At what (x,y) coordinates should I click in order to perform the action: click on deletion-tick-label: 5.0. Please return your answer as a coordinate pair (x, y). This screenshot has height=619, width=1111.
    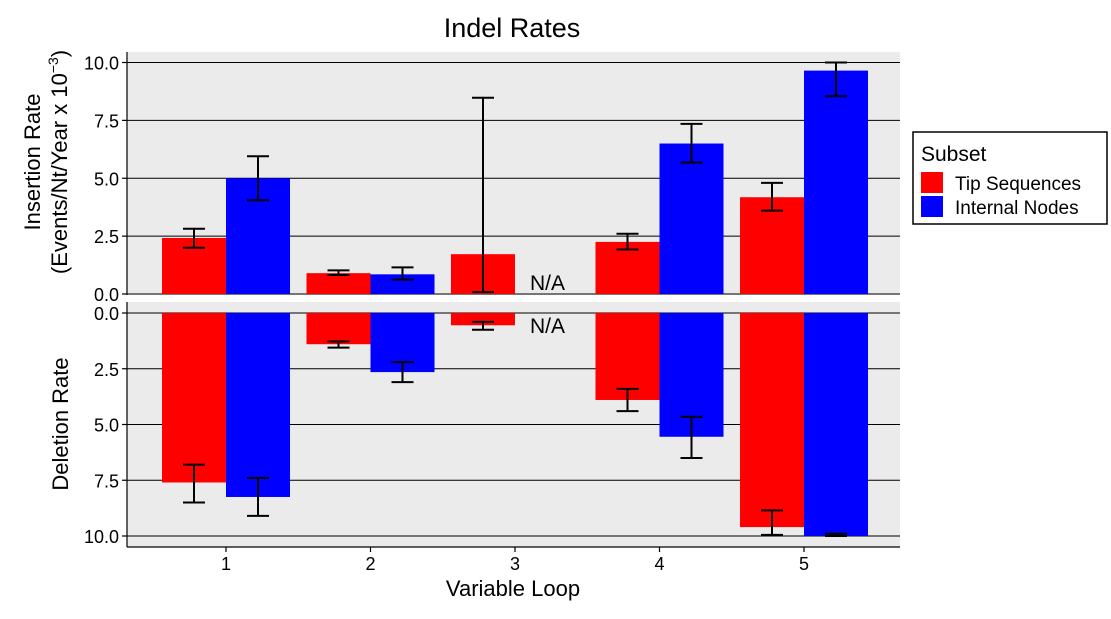
    Looking at the image, I should click on (106, 426).